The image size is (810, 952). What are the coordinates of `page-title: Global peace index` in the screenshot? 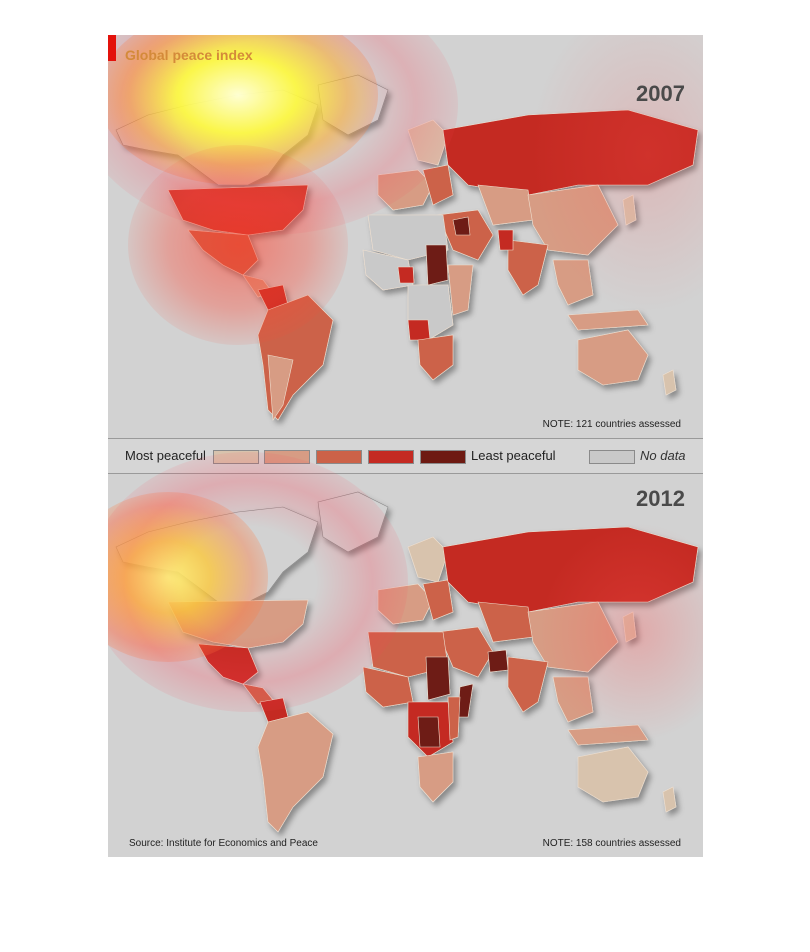 It's located at (189, 55).